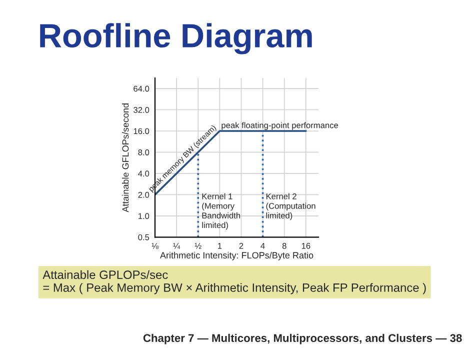 The width and height of the screenshot is (474, 355). I want to click on chart-title: Roofline Diagram, so click(176, 38).